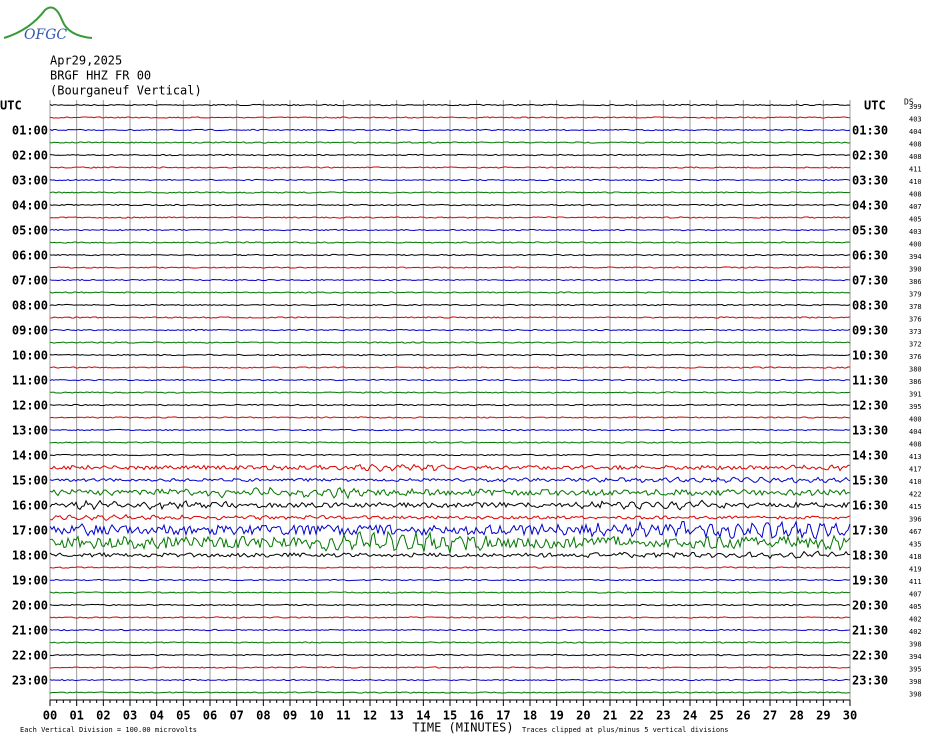 The height and width of the screenshot is (744, 930). What do you see at coordinates (530, 716) in the screenshot?
I see `x-tick-label: 18` at bounding box center [530, 716].